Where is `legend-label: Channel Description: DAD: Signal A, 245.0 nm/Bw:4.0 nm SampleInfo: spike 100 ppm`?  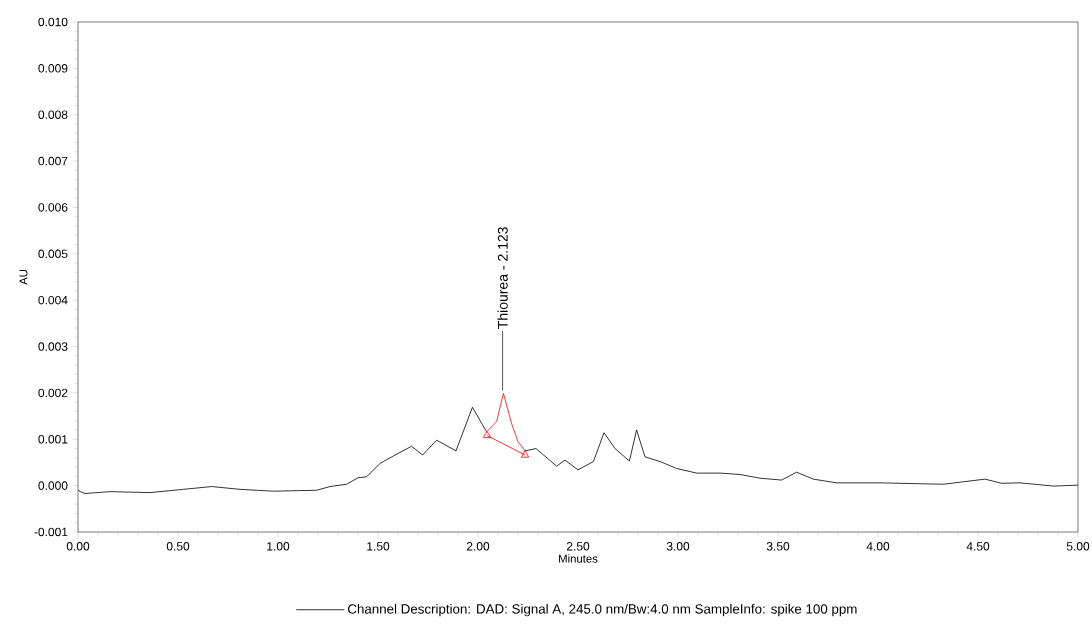
legend-label: Channel Description: DAD: Signal A, 245.0 nm/Bw:4.0 nm SampleInfo: spike 100 ppm is located at coordinates (602, 610).